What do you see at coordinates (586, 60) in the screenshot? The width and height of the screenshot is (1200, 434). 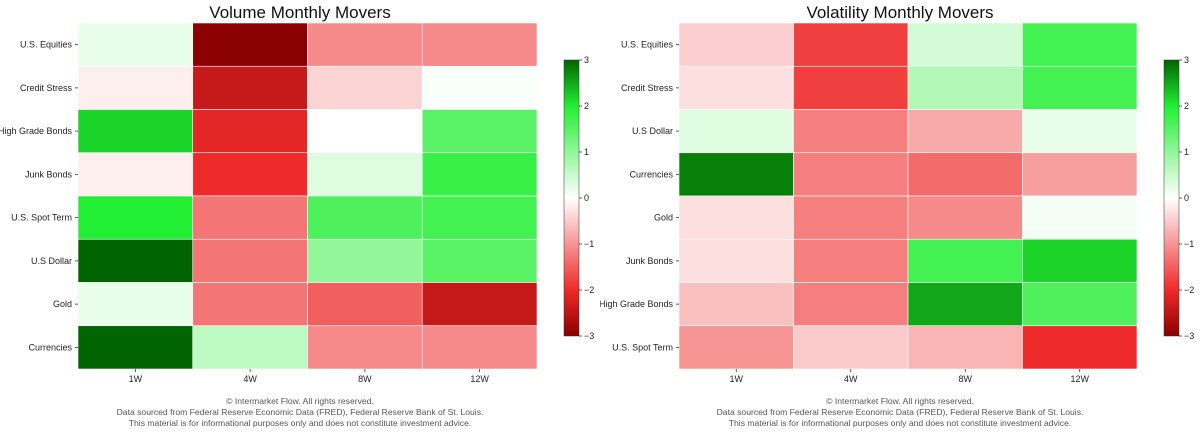 I see `colorbar-tick-label: 3` at bounding box center [586, 60].